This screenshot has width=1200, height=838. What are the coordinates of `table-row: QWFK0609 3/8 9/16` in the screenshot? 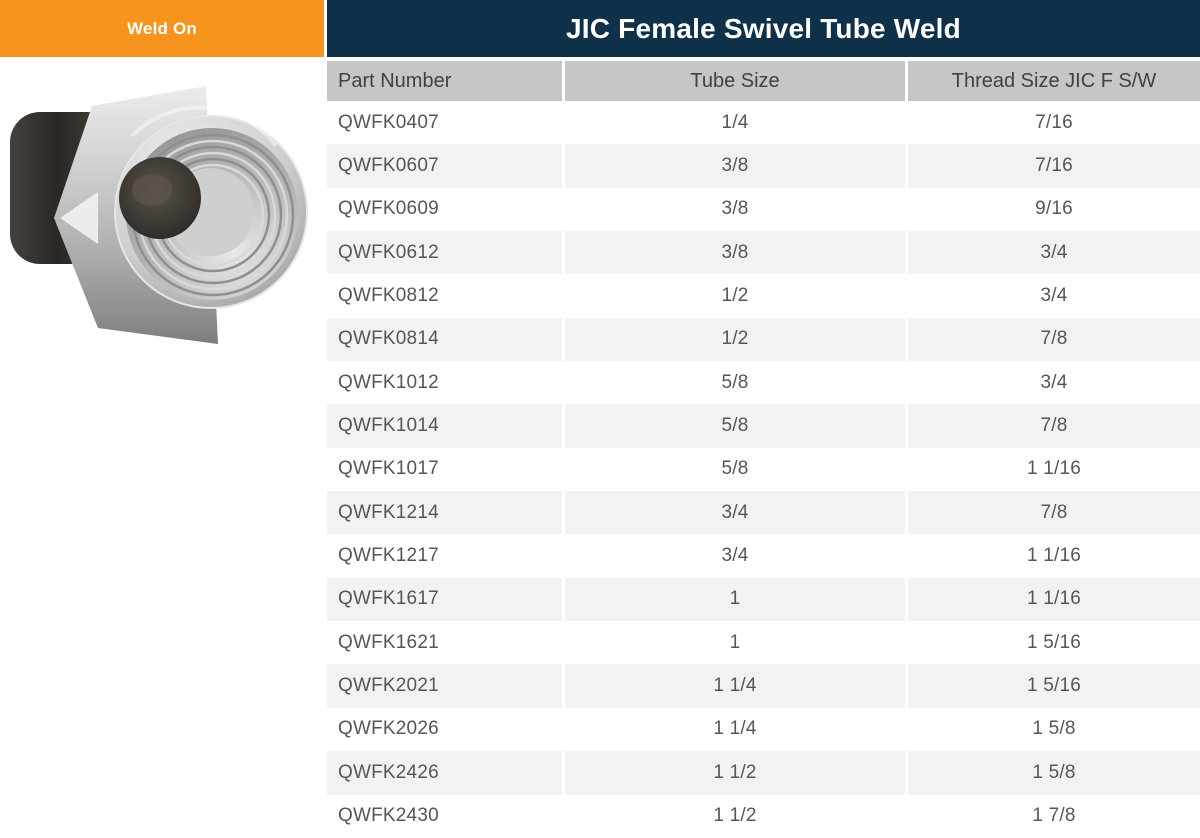 It's located at (763, 209).